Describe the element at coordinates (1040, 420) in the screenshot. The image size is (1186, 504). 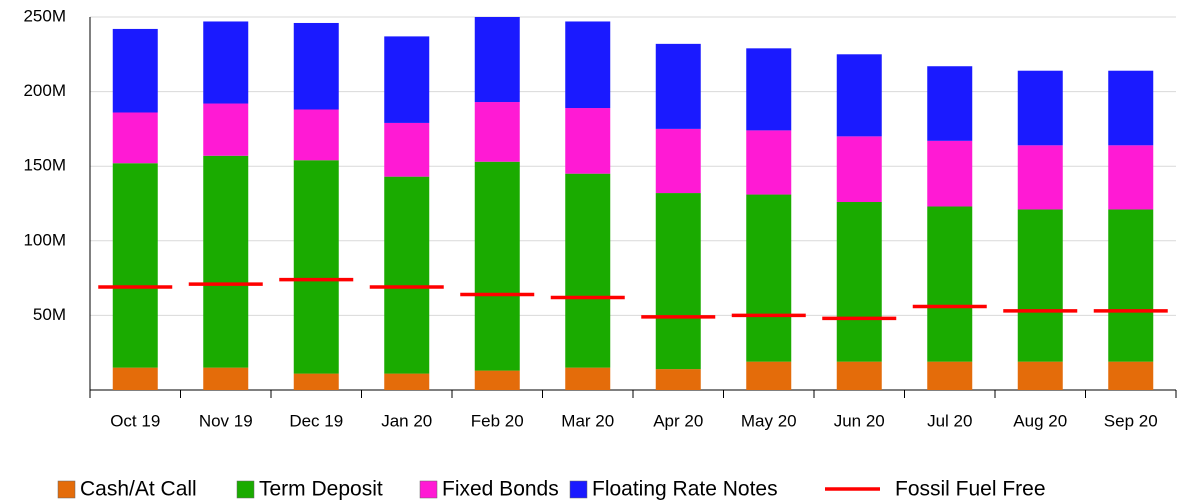
I see `x-tick-label: Aug 20` at that location.